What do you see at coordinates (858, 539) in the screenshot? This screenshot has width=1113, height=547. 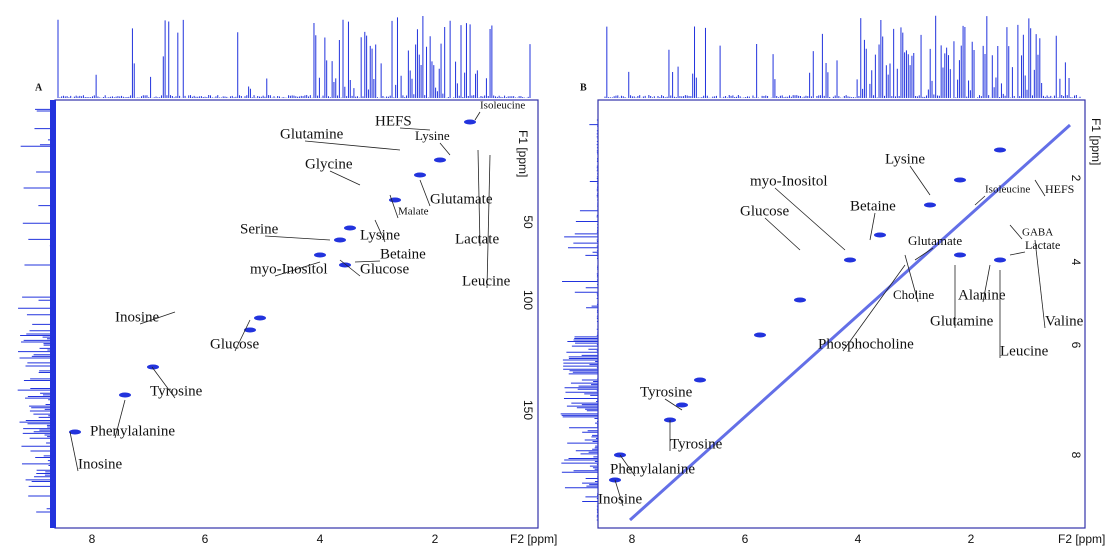 I see `x-tick-label: 4` at bounding box center [858, 539].